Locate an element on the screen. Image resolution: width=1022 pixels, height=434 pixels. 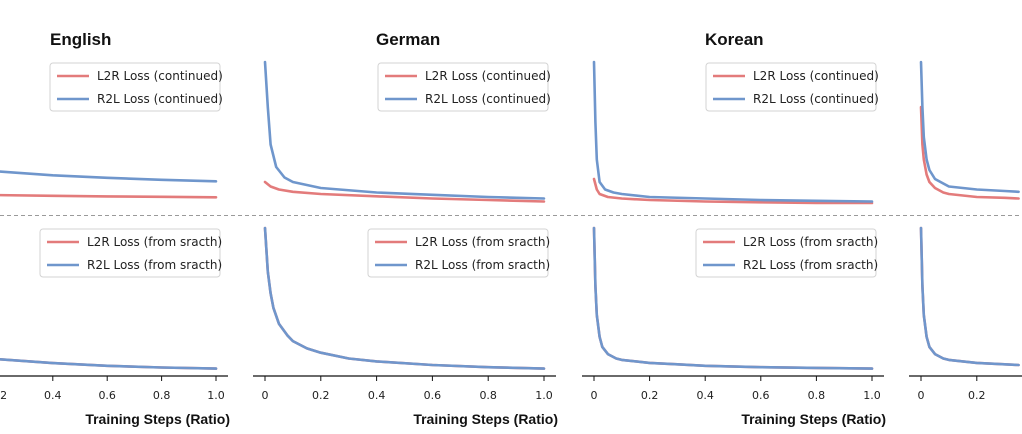
panel-title: Korean is located at coordinates (734, 39).